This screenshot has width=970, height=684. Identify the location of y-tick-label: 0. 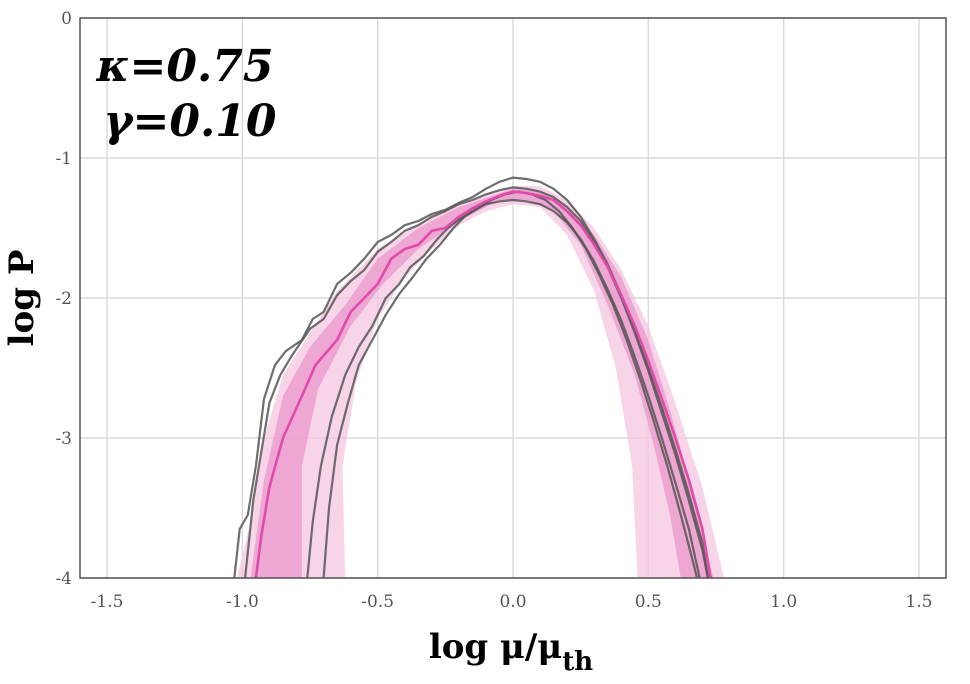
(66, 19).